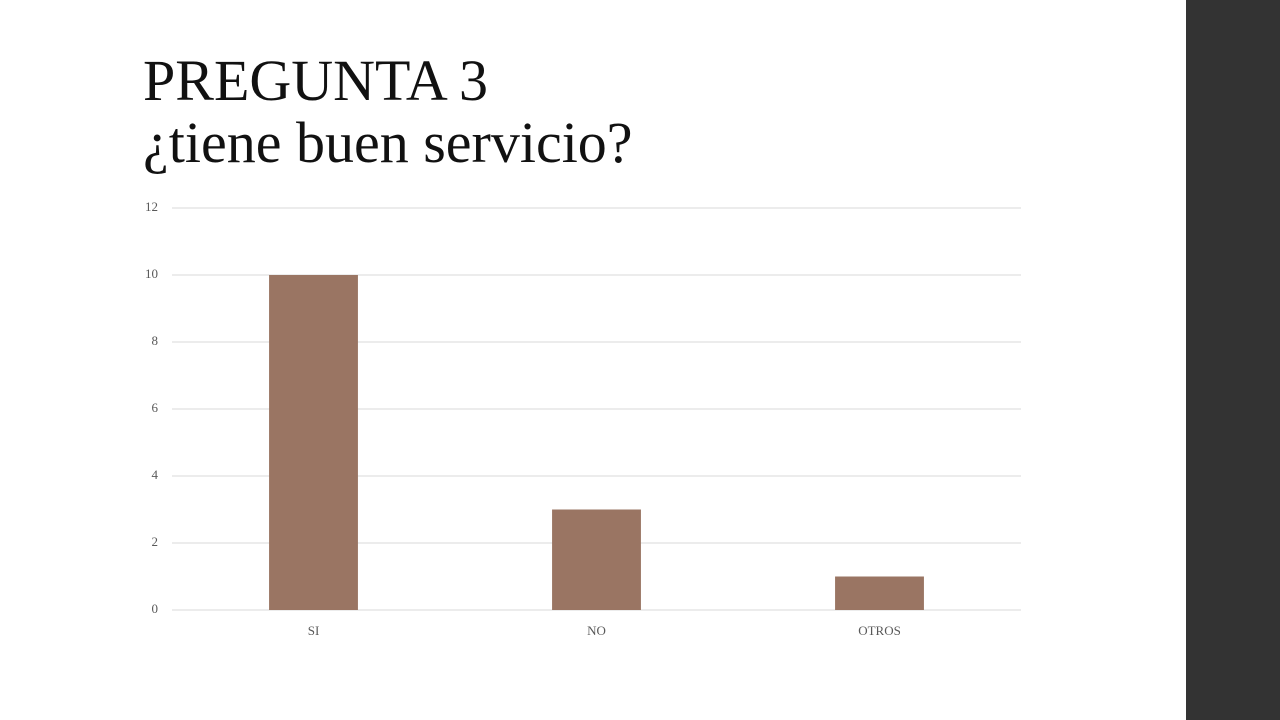  What do you see at coordinates (315, 80) in the screenshot?
I see `chart-title: PREGUNTA 3` at bounding box center [315, 80].